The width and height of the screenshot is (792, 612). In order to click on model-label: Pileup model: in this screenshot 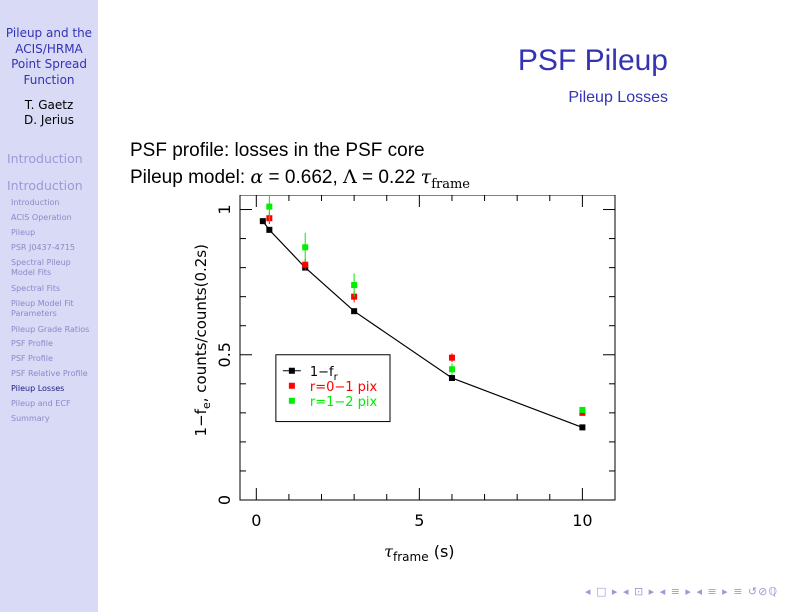, I will do `click(190, 177)`.